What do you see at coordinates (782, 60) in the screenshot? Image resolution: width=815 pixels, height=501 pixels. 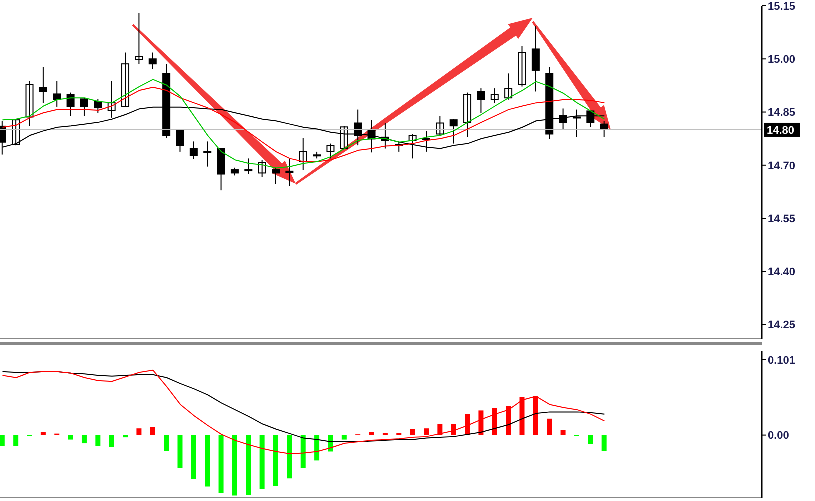 I see `y-tick-label: 15.00` at bounding box center [782, 60].